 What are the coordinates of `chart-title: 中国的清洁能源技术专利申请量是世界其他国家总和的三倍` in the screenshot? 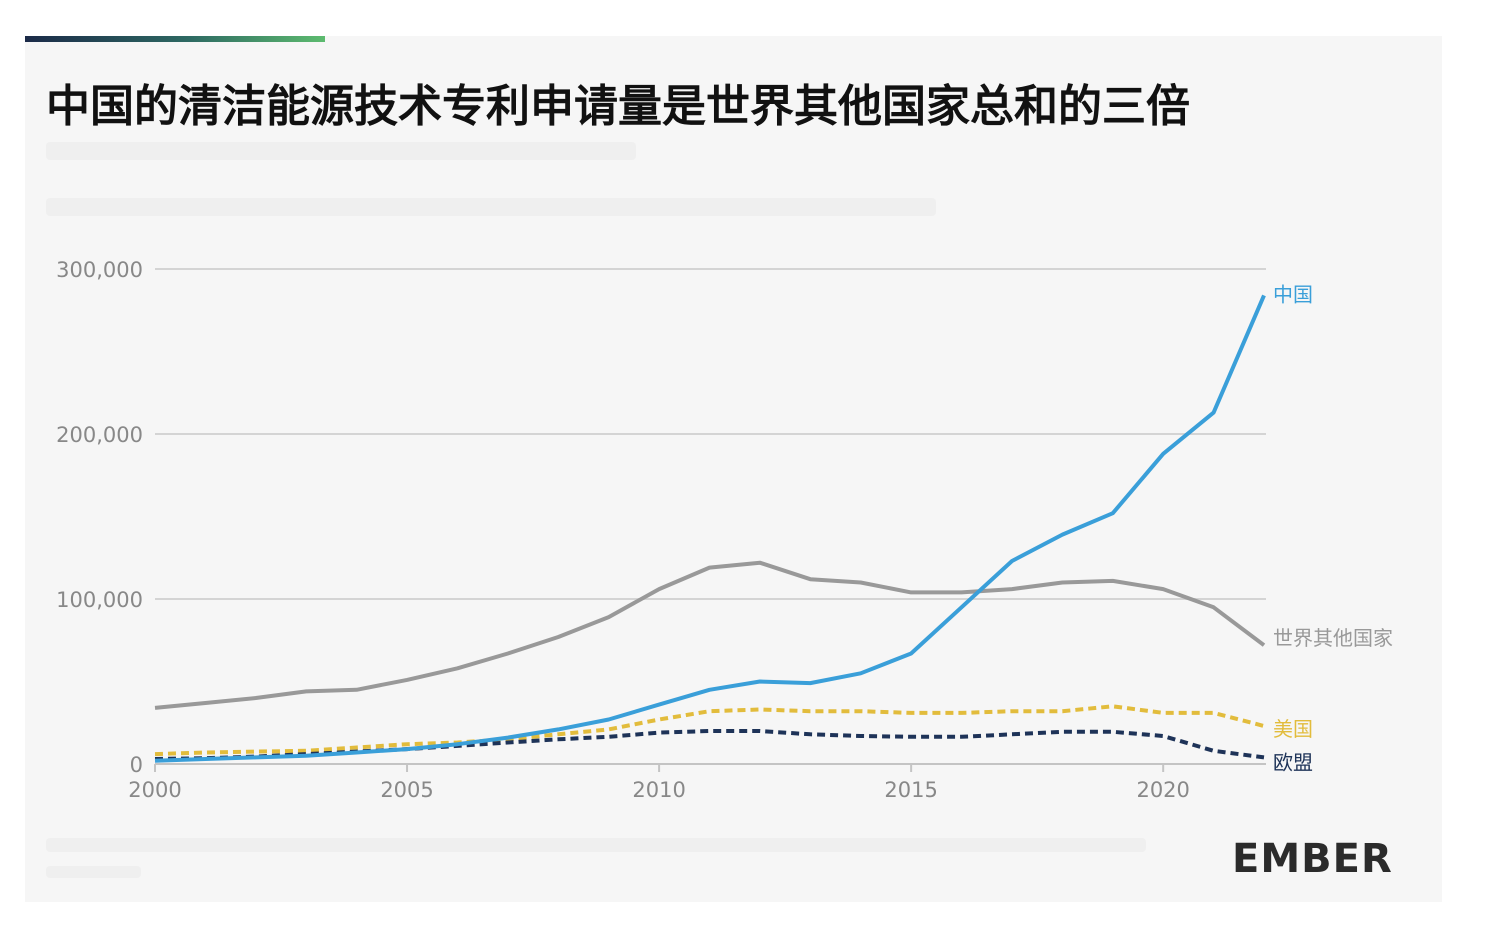 It's located at (618, 106).